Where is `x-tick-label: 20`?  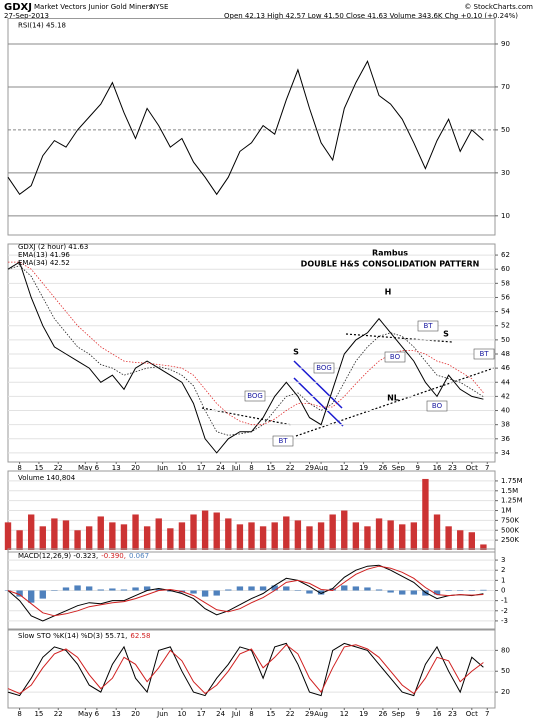
x-tick-label: 20 is located at coordinates (135, 468).